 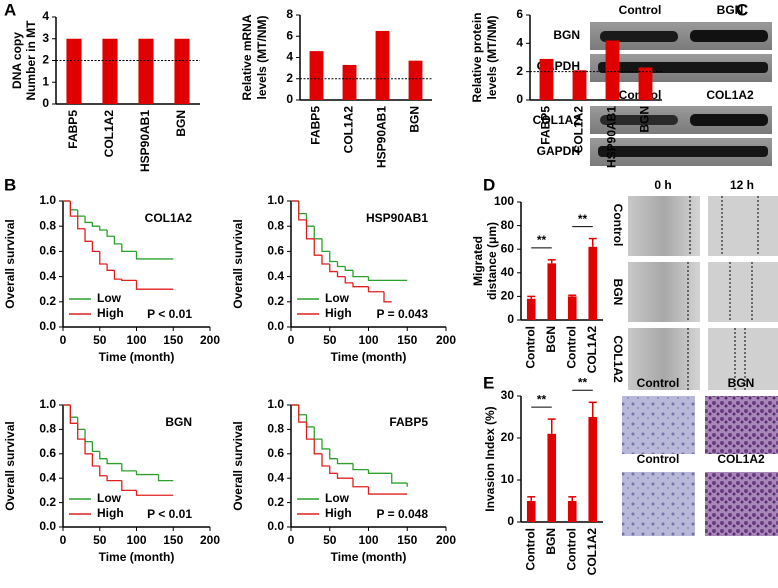 I want to click on x-tick-label: 0, so click(x=291, y=540).